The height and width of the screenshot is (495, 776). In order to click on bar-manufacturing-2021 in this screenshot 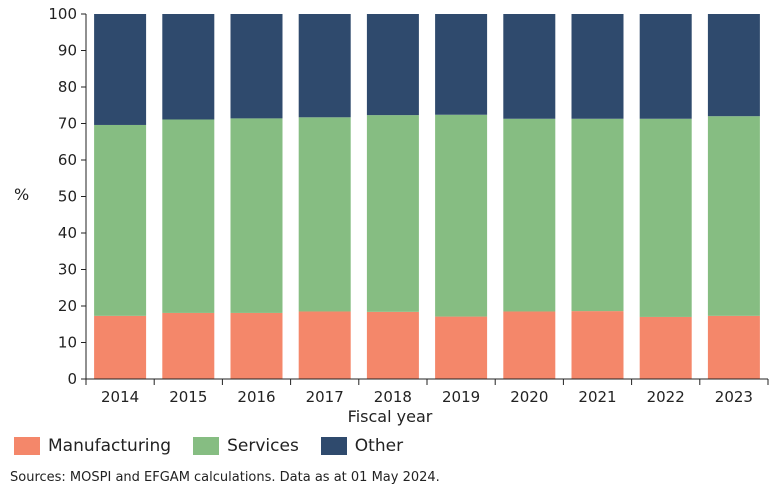, I will do `click(597, 345)`.